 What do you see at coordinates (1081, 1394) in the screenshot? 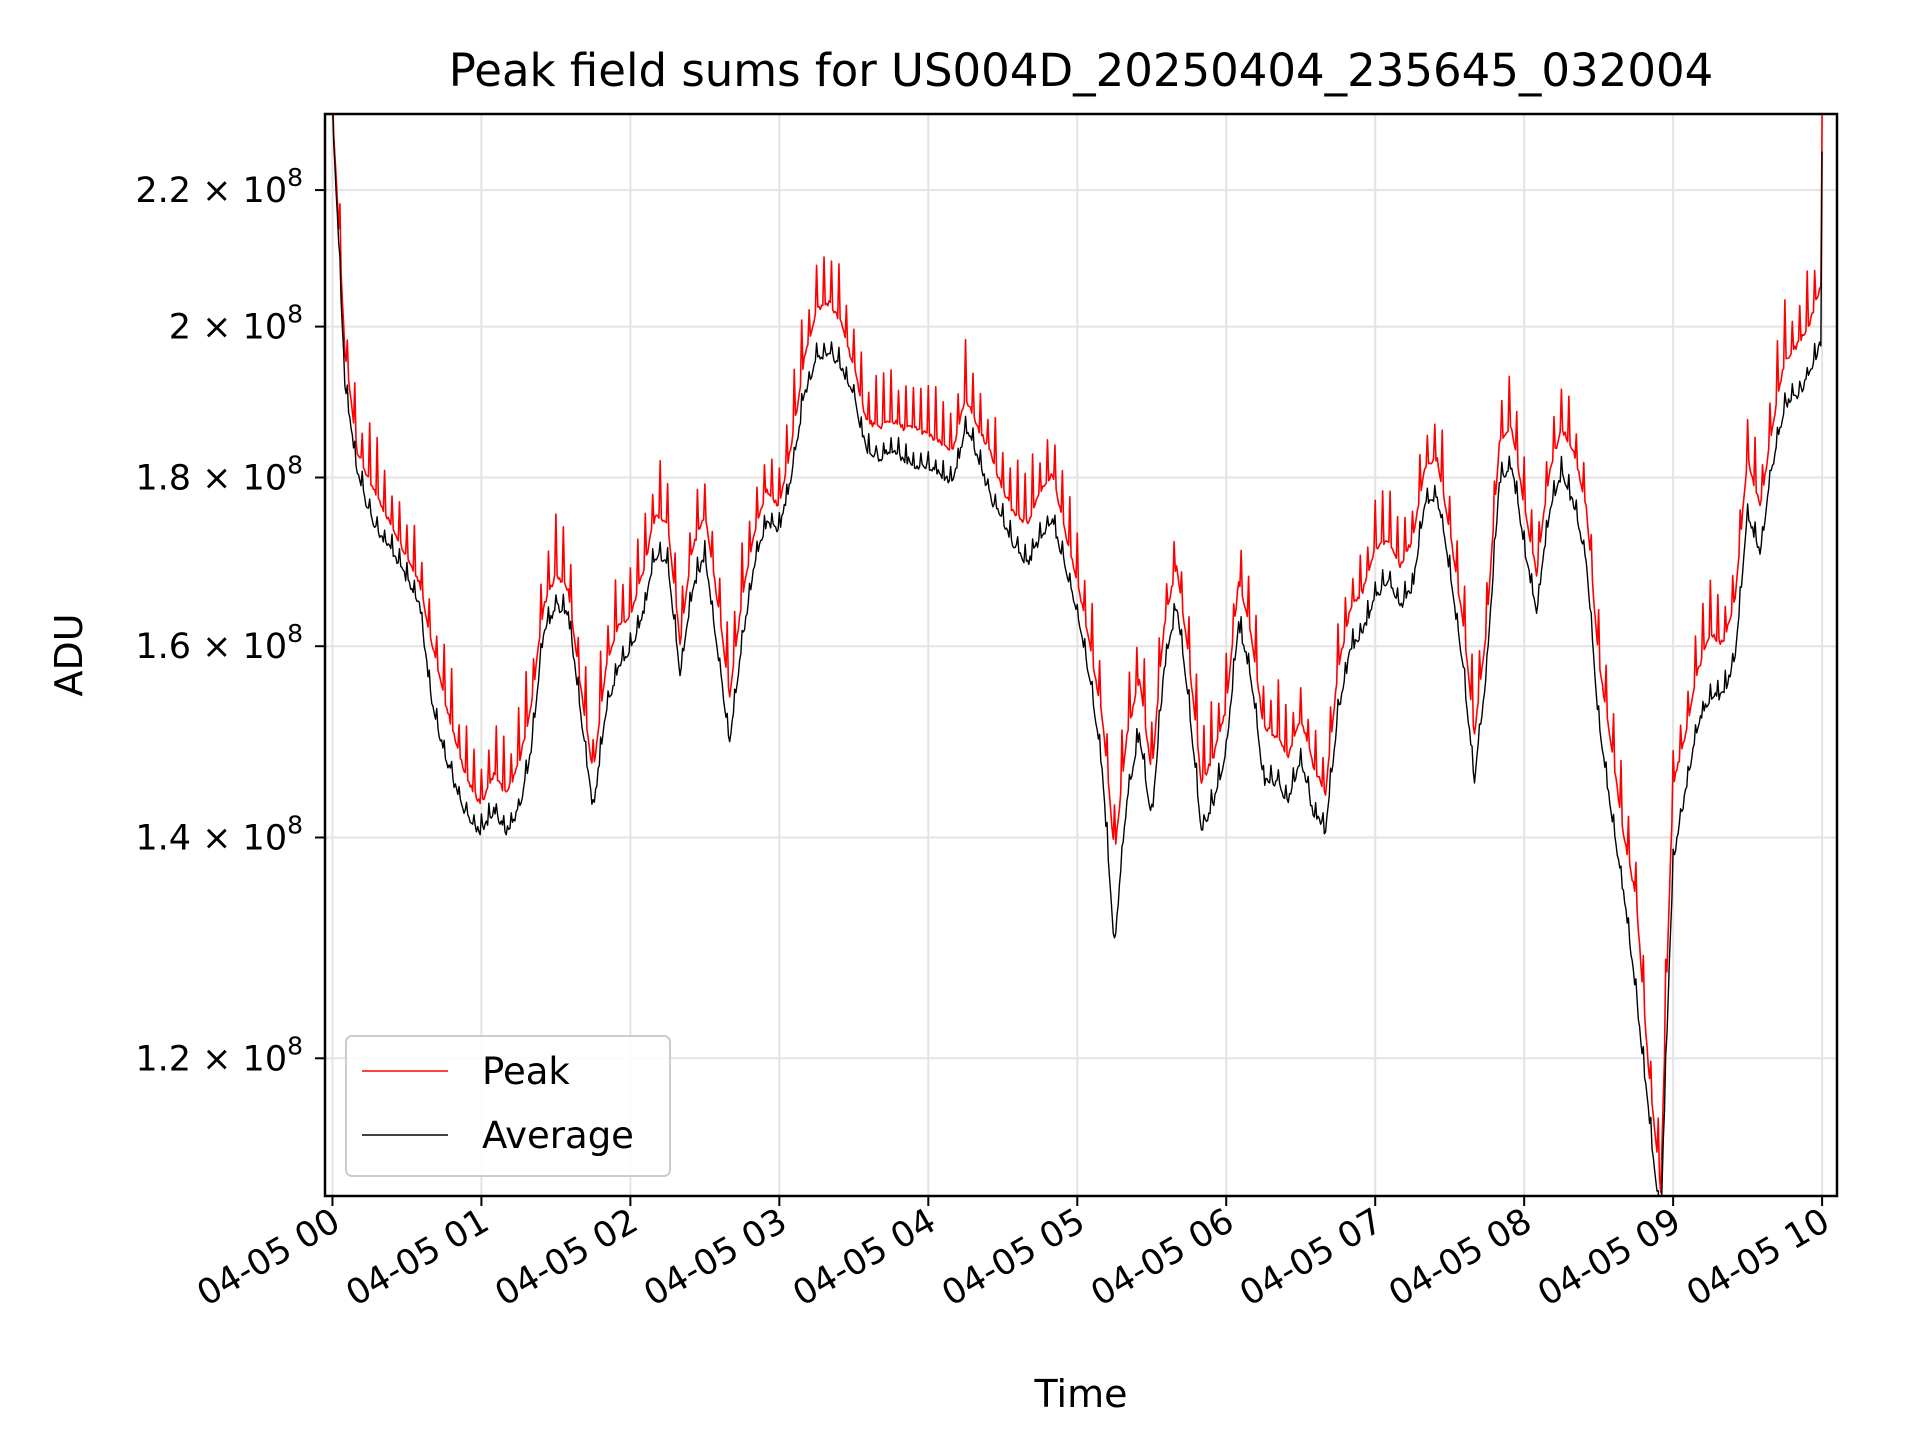
I see `x-axis-label: Time` at bounding box center [1081, 1394].